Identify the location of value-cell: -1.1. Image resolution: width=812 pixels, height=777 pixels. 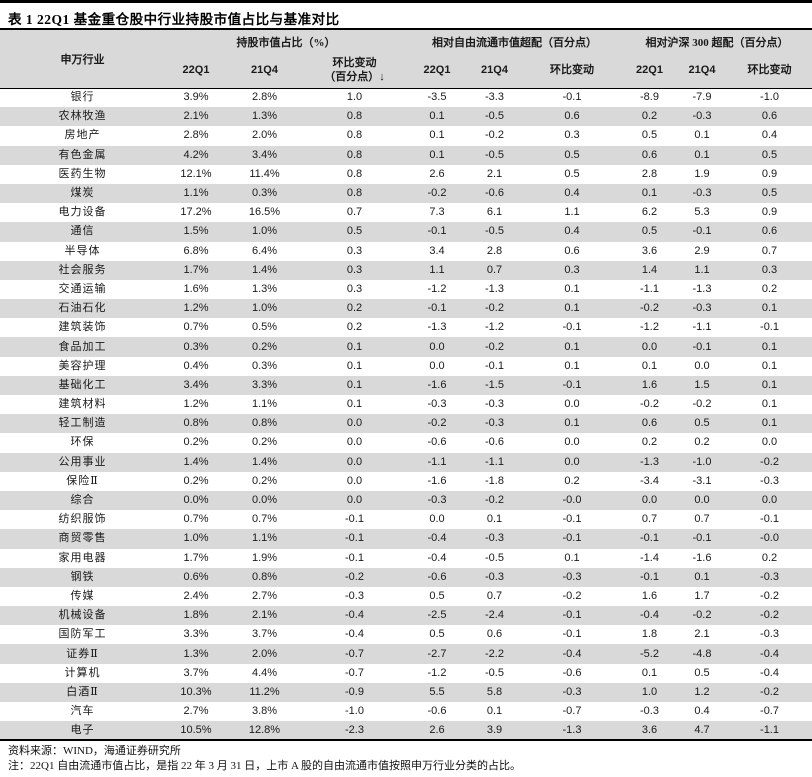
(437, 462).